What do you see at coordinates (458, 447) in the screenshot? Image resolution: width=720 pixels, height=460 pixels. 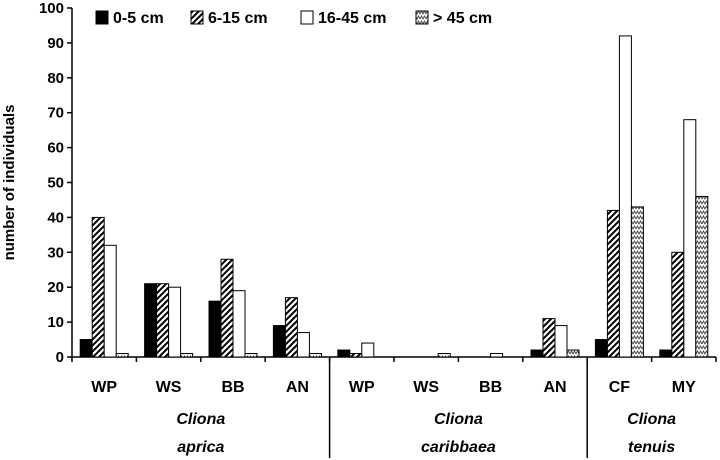 I see `group-label-line2: caribbaea` at bounding box center [458, 447].